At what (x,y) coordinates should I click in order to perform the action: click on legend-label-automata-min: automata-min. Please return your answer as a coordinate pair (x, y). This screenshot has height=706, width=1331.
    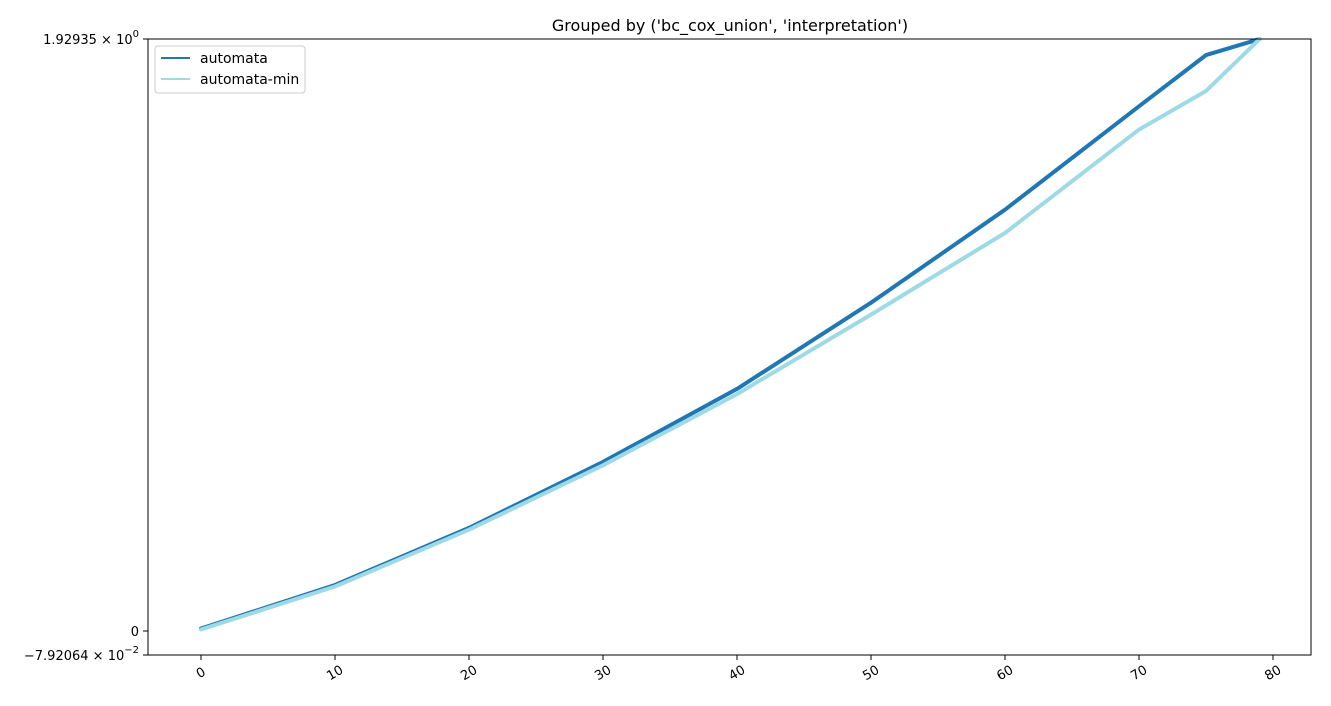
    Looking at the image, I should click on (249, 80).